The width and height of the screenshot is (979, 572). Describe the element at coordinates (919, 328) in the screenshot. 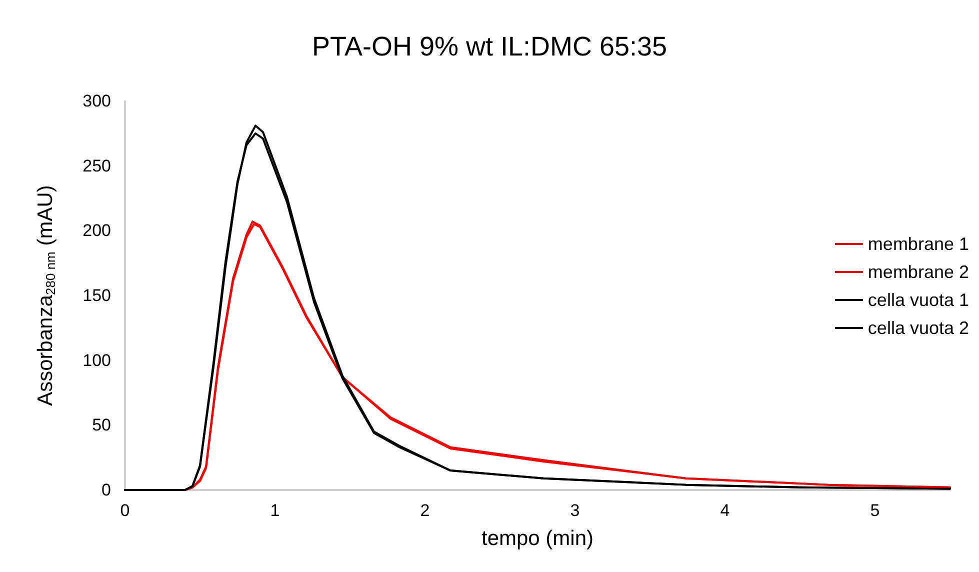

I see `legend-label: cella vuota 2` at that location.